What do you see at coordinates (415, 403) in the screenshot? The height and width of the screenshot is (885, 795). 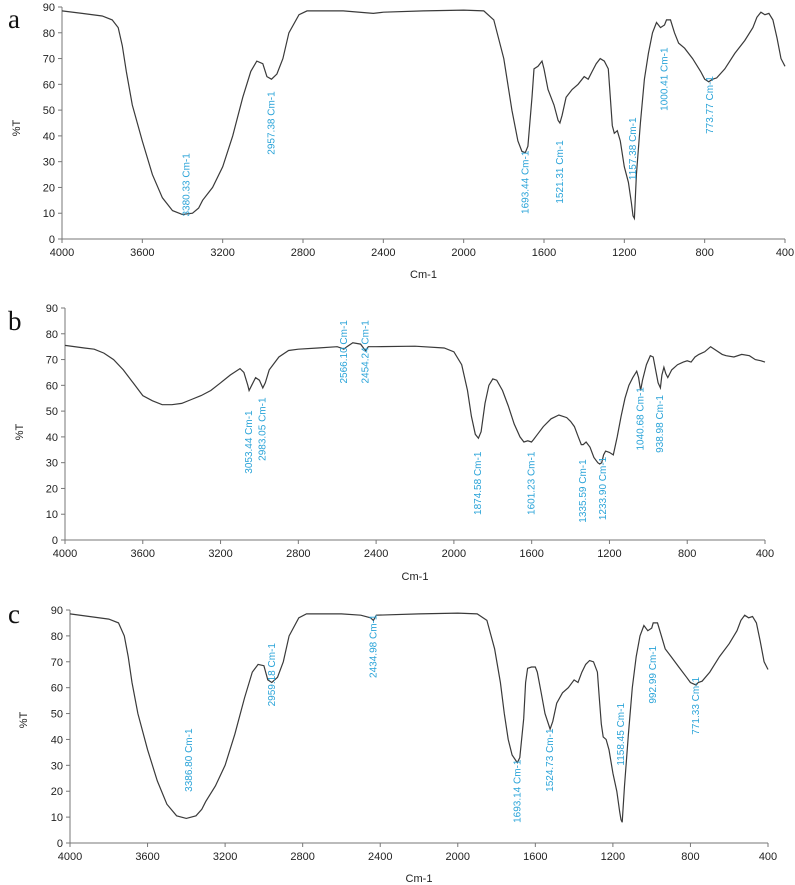 I see `spectrum-line` at bounding box center [415, 403].